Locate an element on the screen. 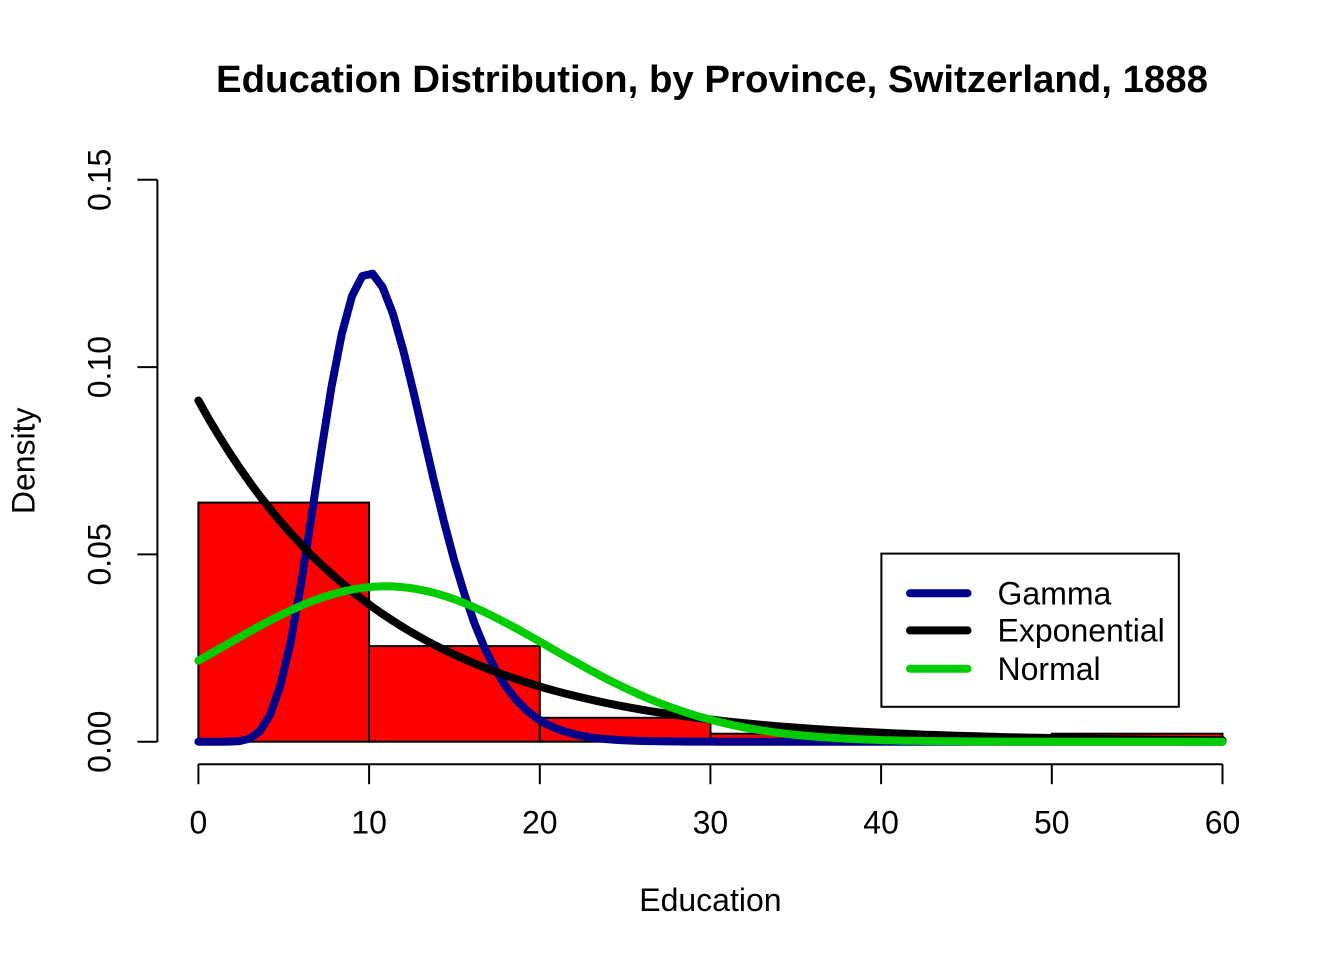  svg-text: 10 is located at coordinates (369, 823).